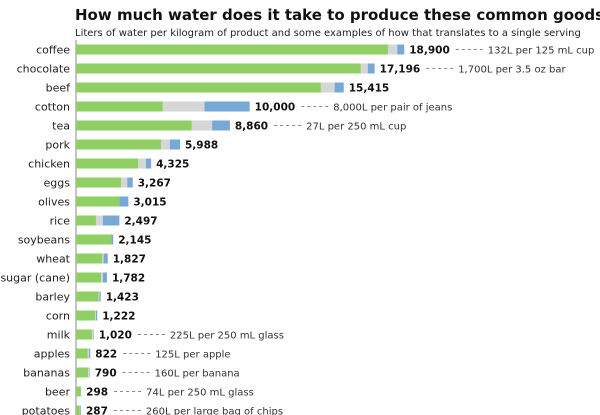 This screenshot has height=415, width=600. I want to click on value-label-corn: 1,222, so click(118, 317).